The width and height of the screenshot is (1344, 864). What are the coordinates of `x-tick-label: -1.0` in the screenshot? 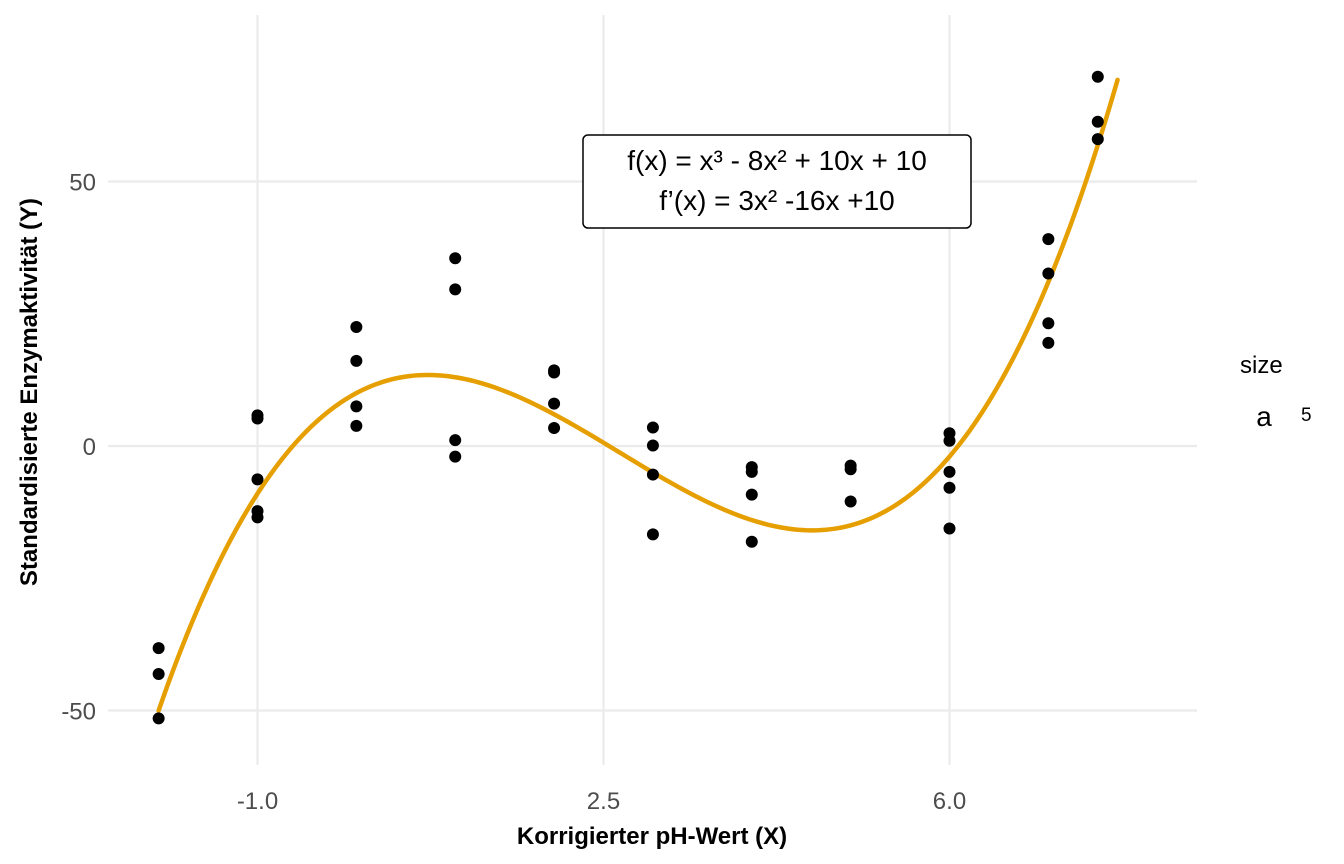 It's located at (257, 801).